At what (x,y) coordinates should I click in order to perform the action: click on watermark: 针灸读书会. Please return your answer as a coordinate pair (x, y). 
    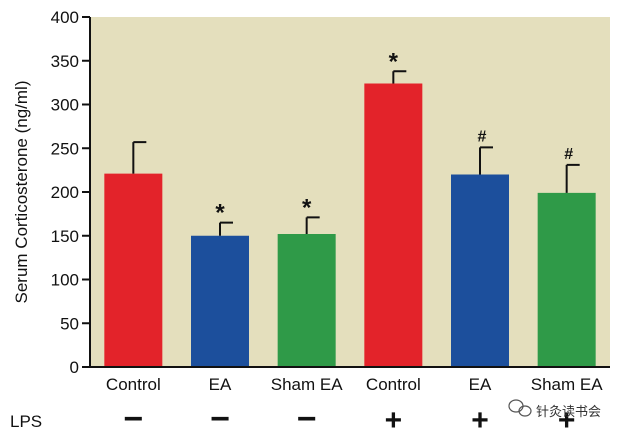
    Looking at the image, I should click on (554, 409).